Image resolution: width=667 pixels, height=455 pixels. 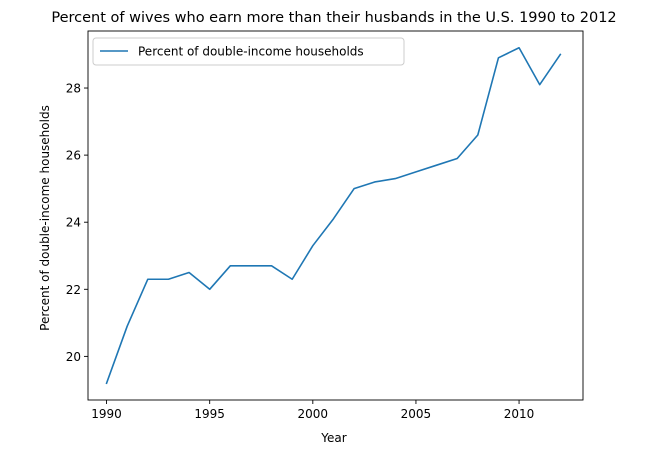 I want to click on x-axis-label: Year, so click(x=333, y=438).